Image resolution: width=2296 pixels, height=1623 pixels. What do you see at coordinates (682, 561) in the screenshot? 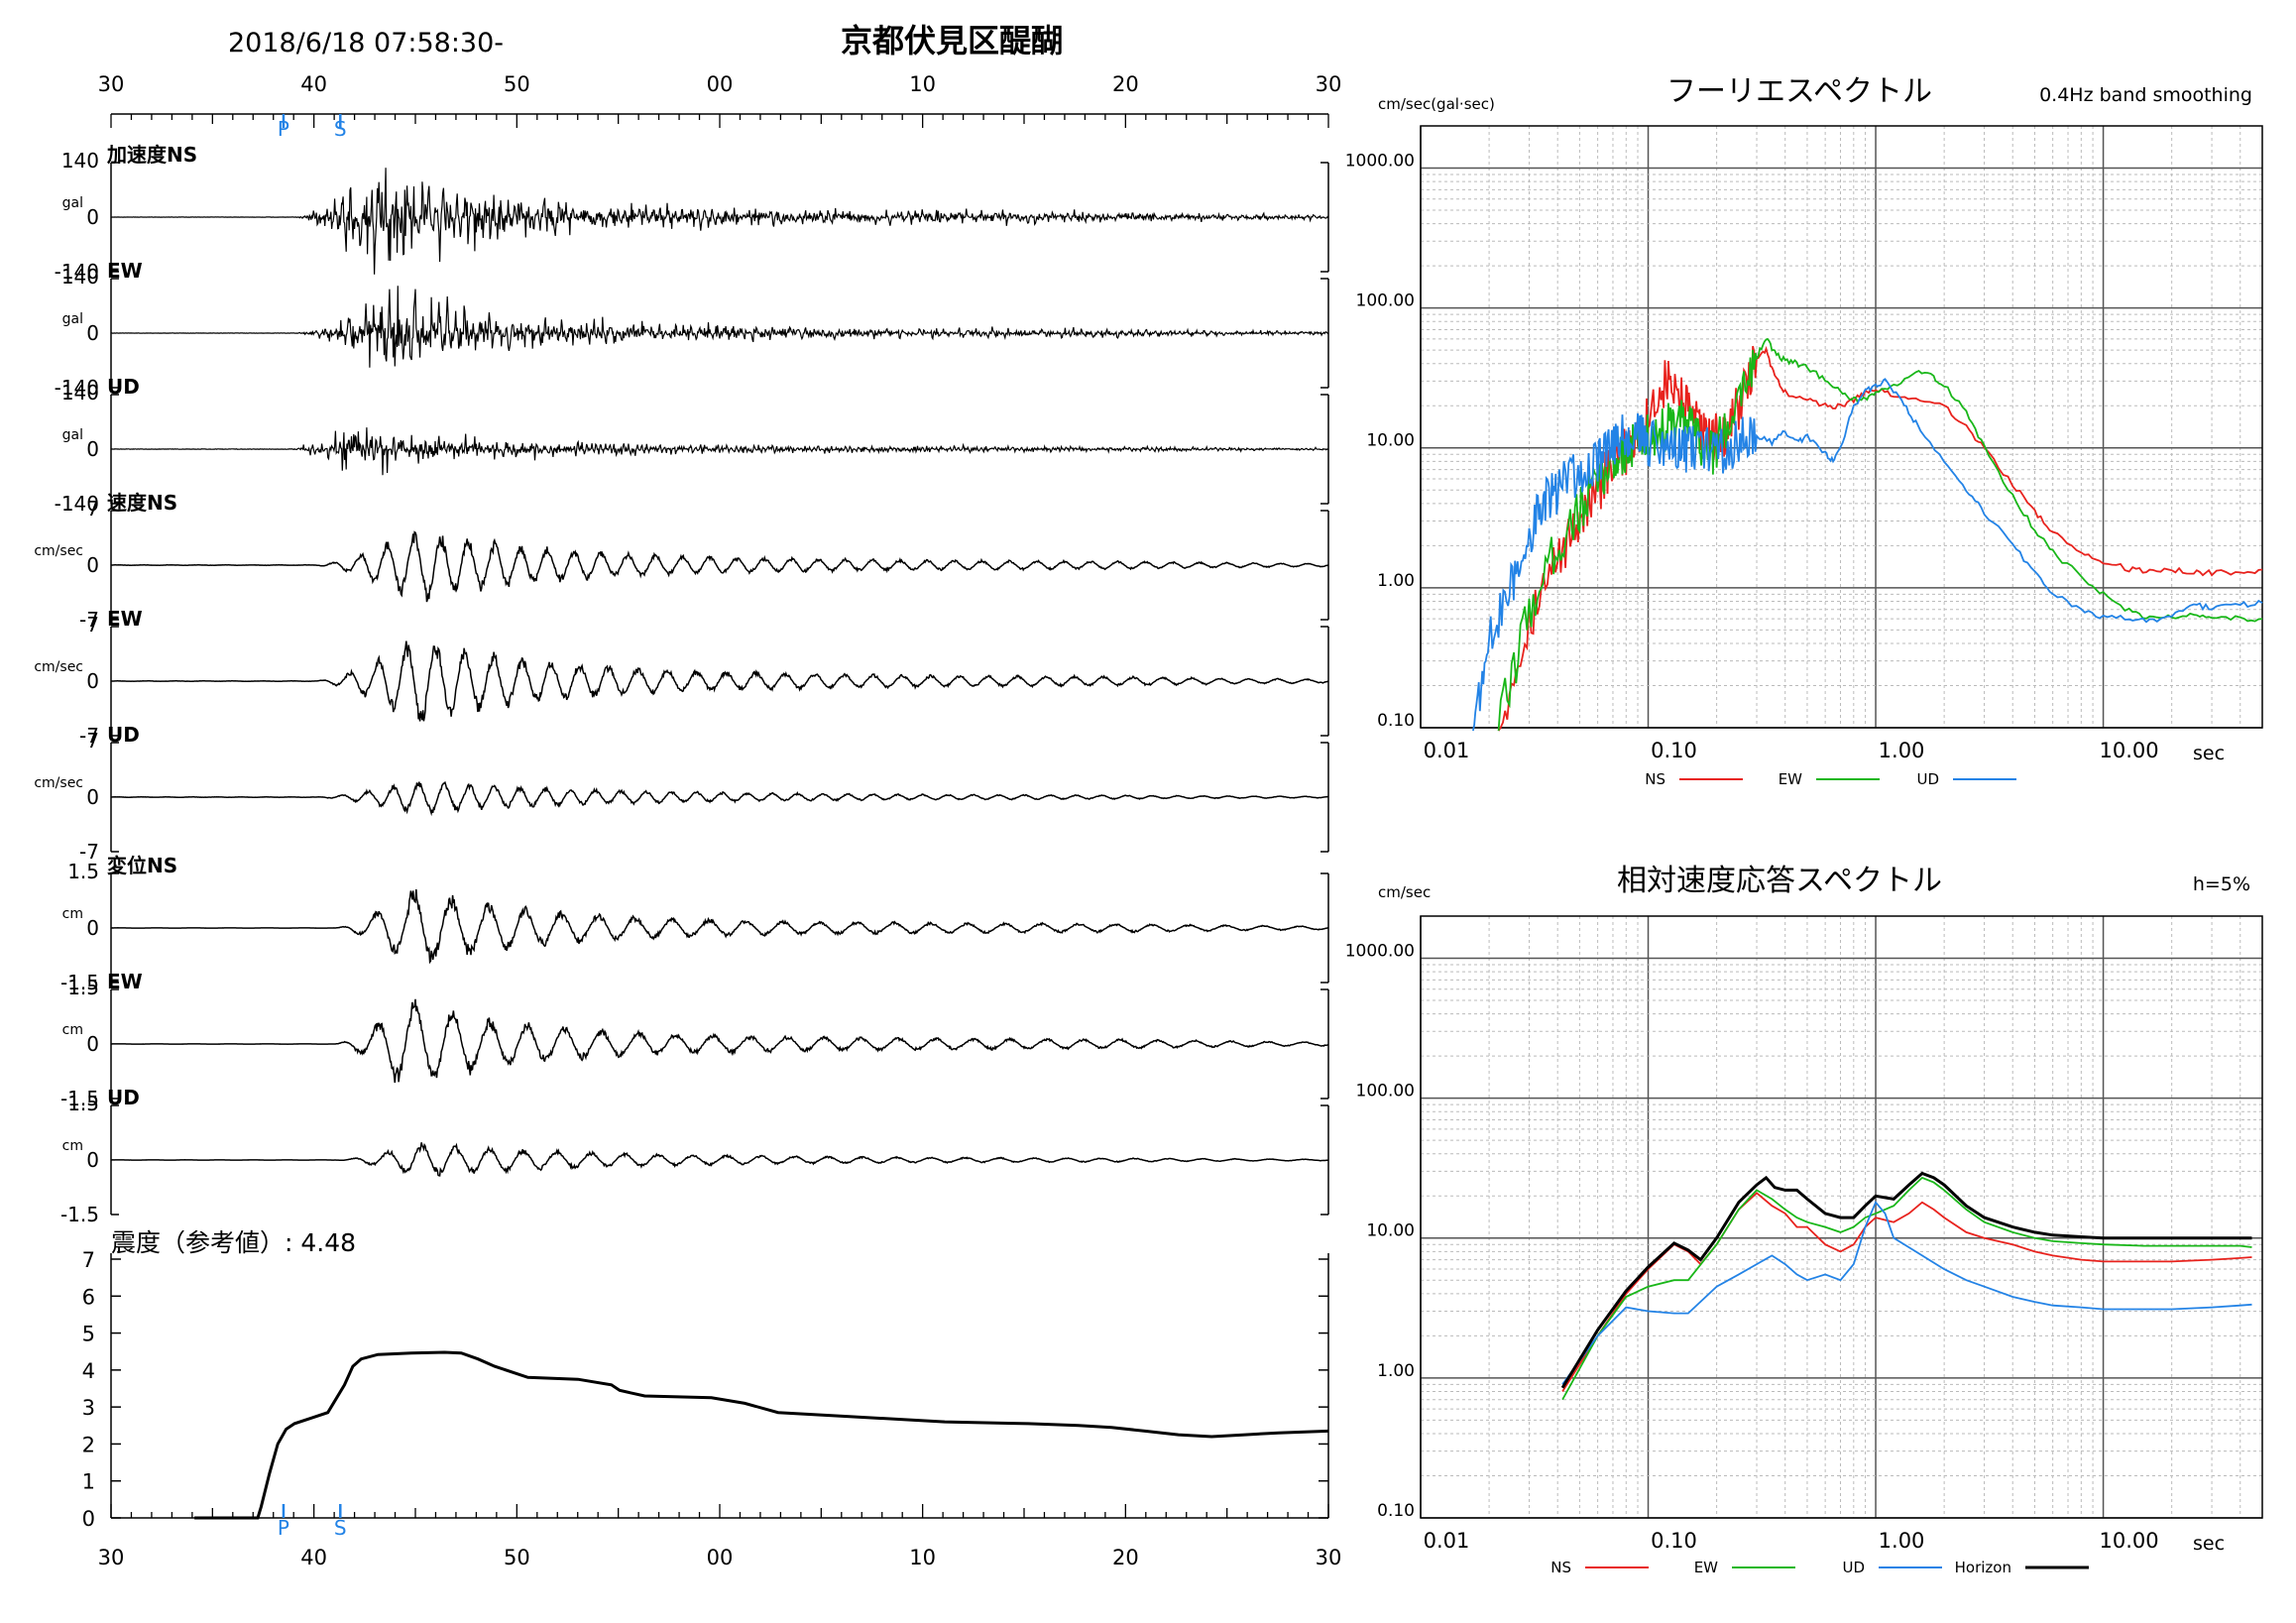
I see `waveform-panel-vel_ns: 速度NS 7 0 -7 cm/sec` at bounding box center [682, 561].